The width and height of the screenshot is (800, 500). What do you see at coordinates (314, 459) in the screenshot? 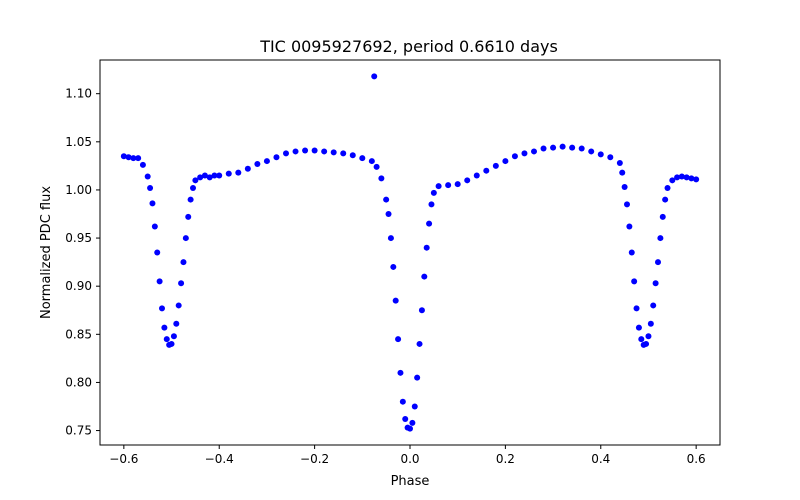
I see `x-tick-label: −0.2` at bounding box center [314, 459].